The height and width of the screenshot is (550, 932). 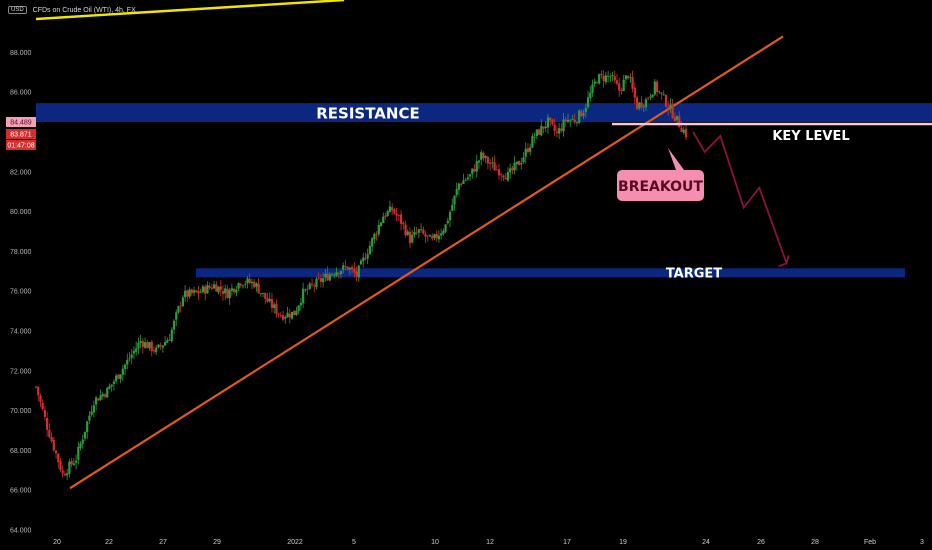 What do you see at coordinates (550, 273) in the screenshot?
I see `zone-target` at bounding box center [550, 273].